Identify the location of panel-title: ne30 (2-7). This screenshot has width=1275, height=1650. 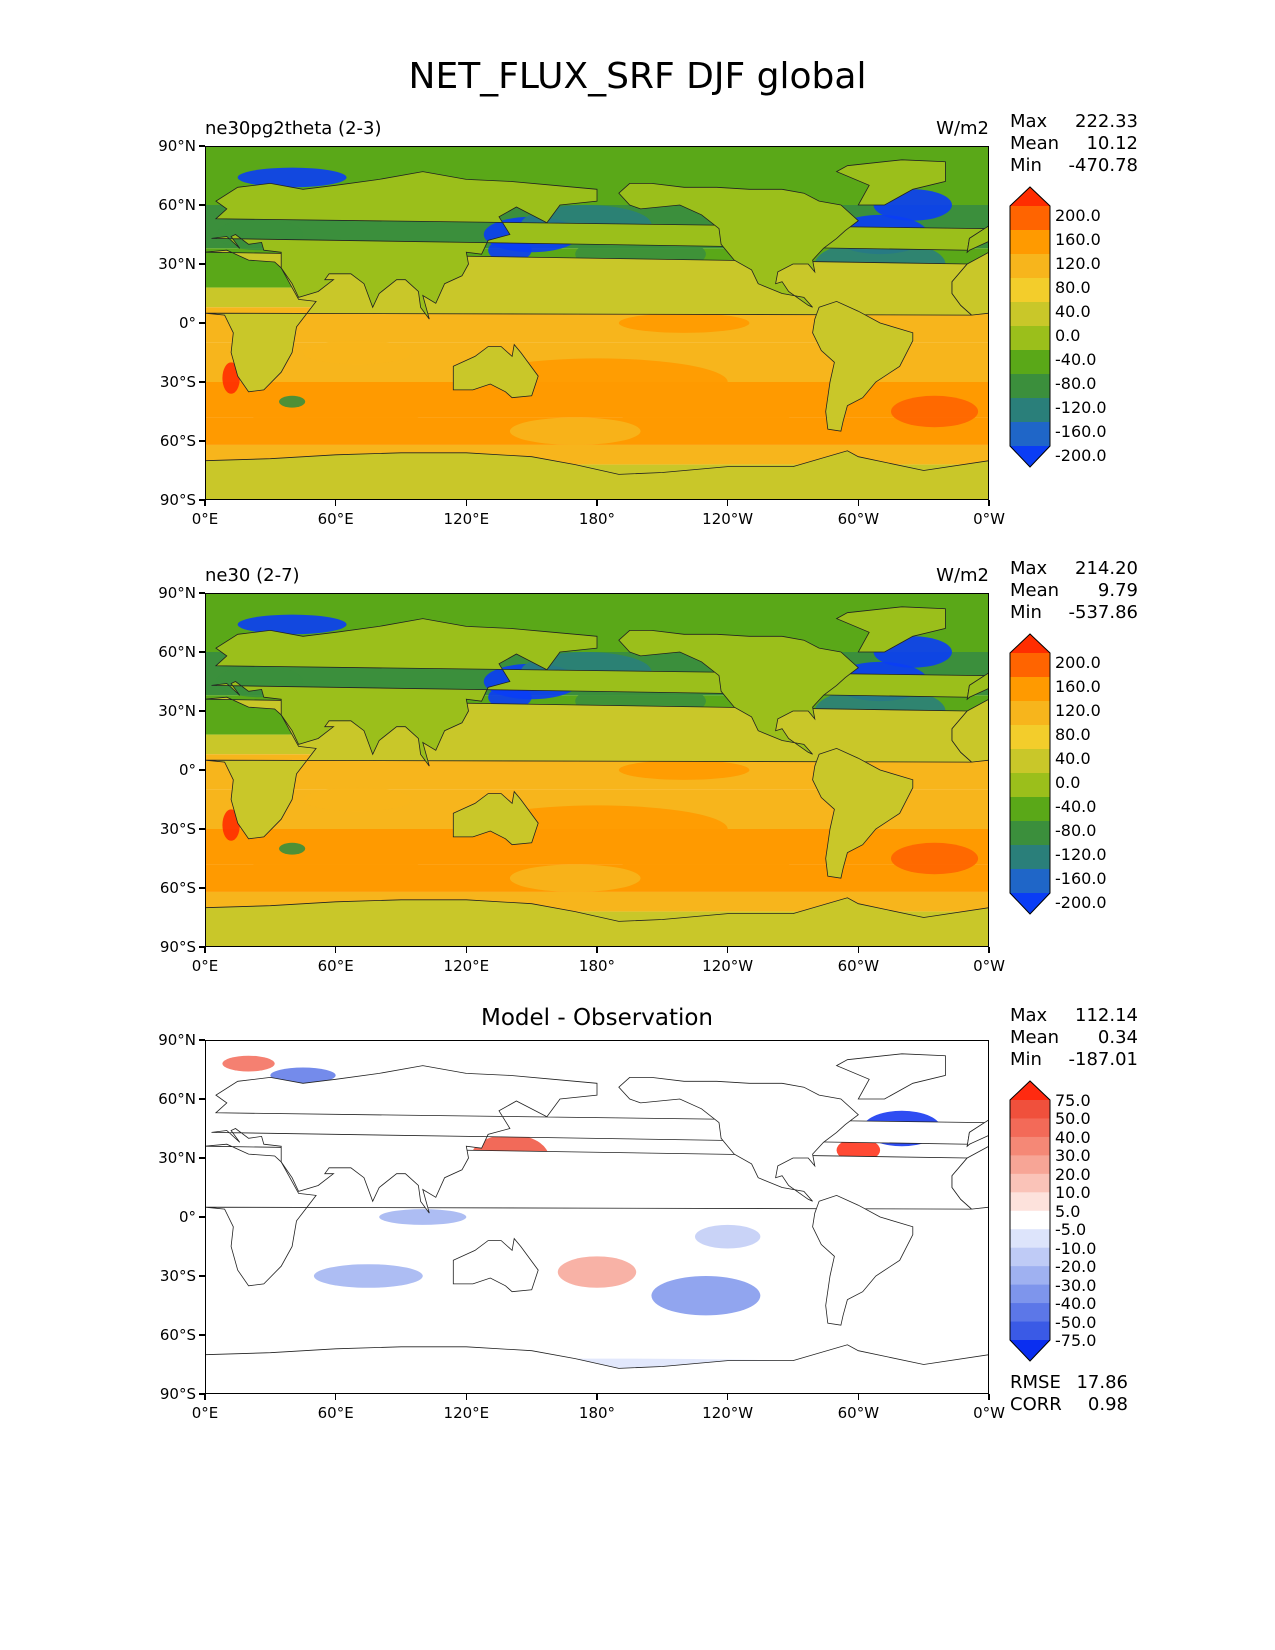
(252, 575).